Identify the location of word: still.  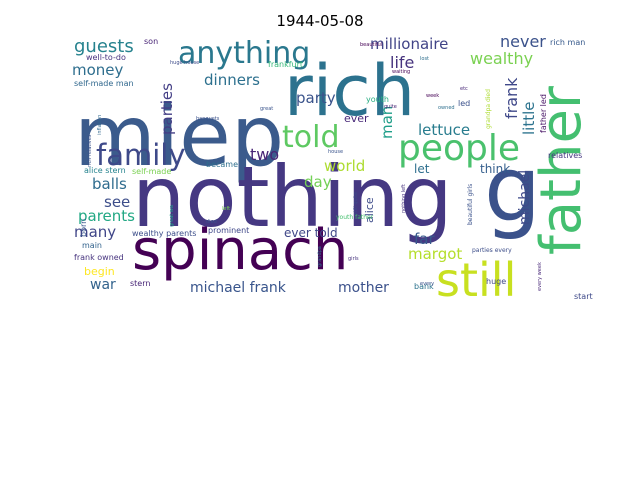
(476, 277).